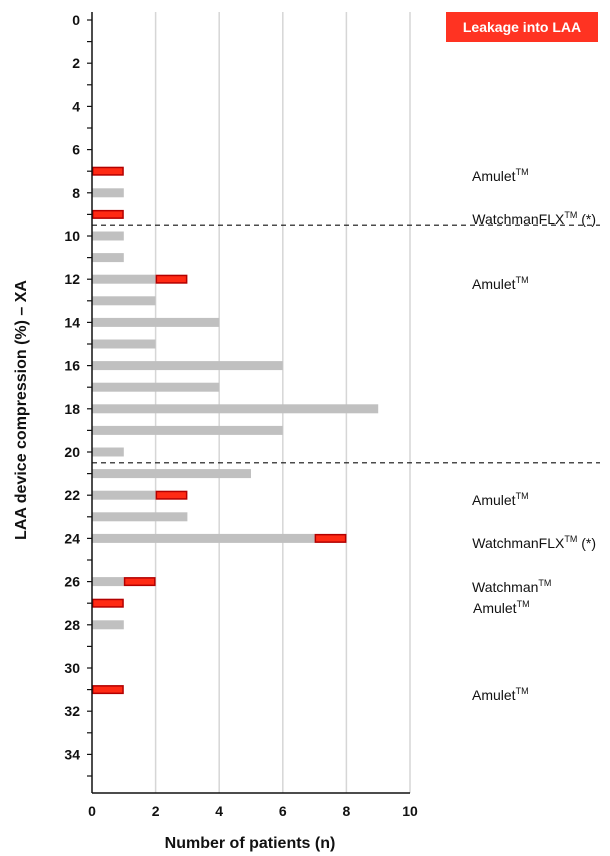  Describe the element at coordinates (72, 668) in the screenshot. I see `y-tick-label: 30` at that location.